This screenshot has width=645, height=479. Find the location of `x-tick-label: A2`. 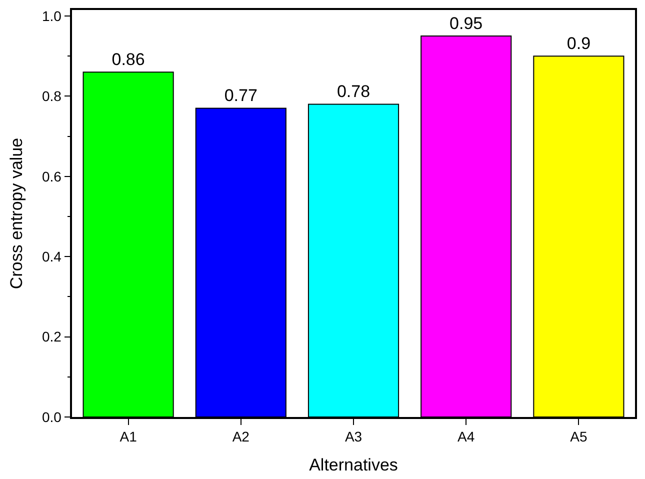

x-tick-label: A2 is located at coordinates (241, 436).